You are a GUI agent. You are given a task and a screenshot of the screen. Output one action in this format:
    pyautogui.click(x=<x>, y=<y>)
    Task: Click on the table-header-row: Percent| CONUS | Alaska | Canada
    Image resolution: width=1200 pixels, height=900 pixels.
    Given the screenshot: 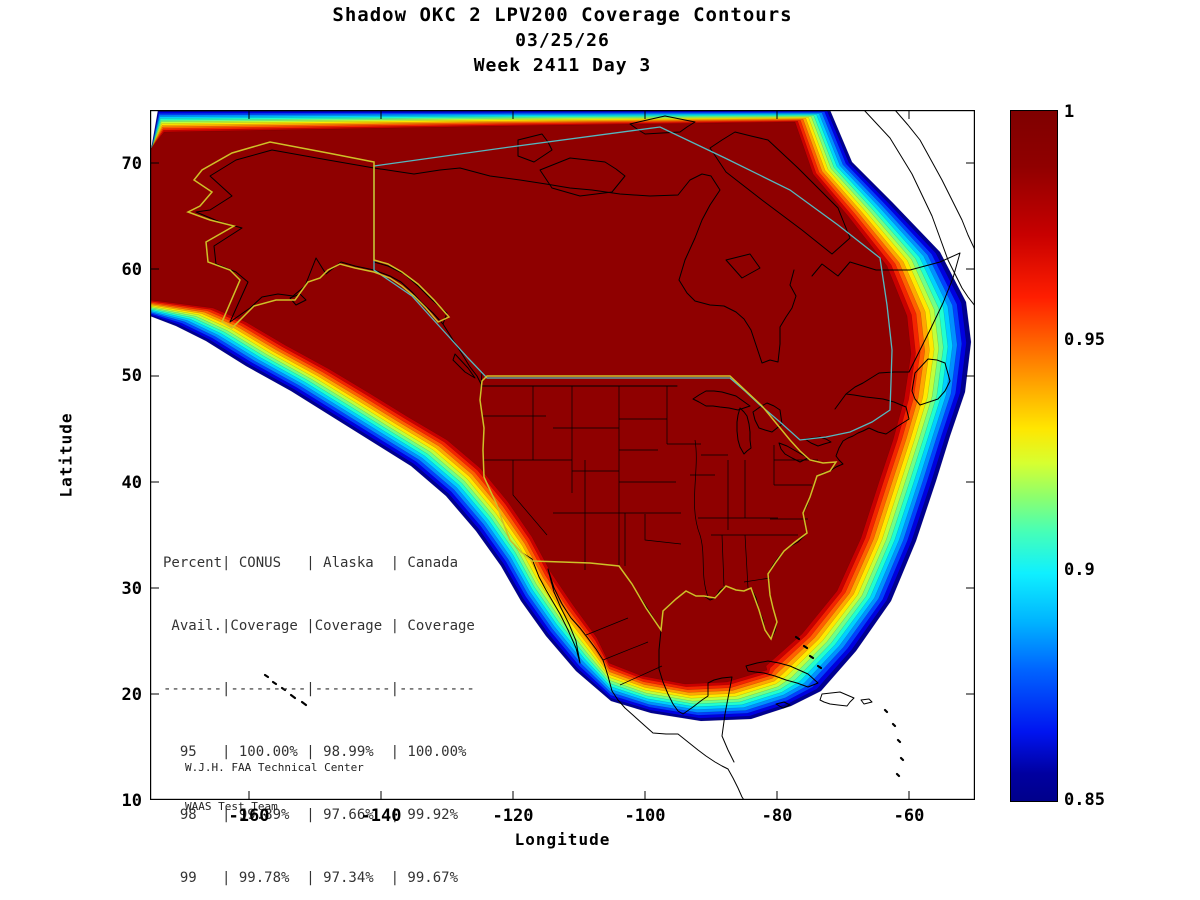 What is the action you would take?
    pyautogui.click(x=311, y=563)
    